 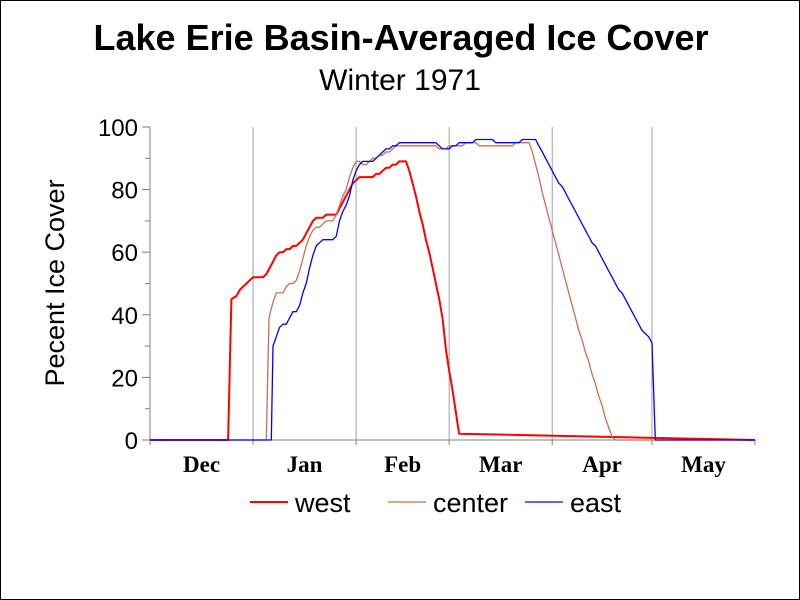 I want to click on x-tick-label: Mar, so click(x=500, y=464).